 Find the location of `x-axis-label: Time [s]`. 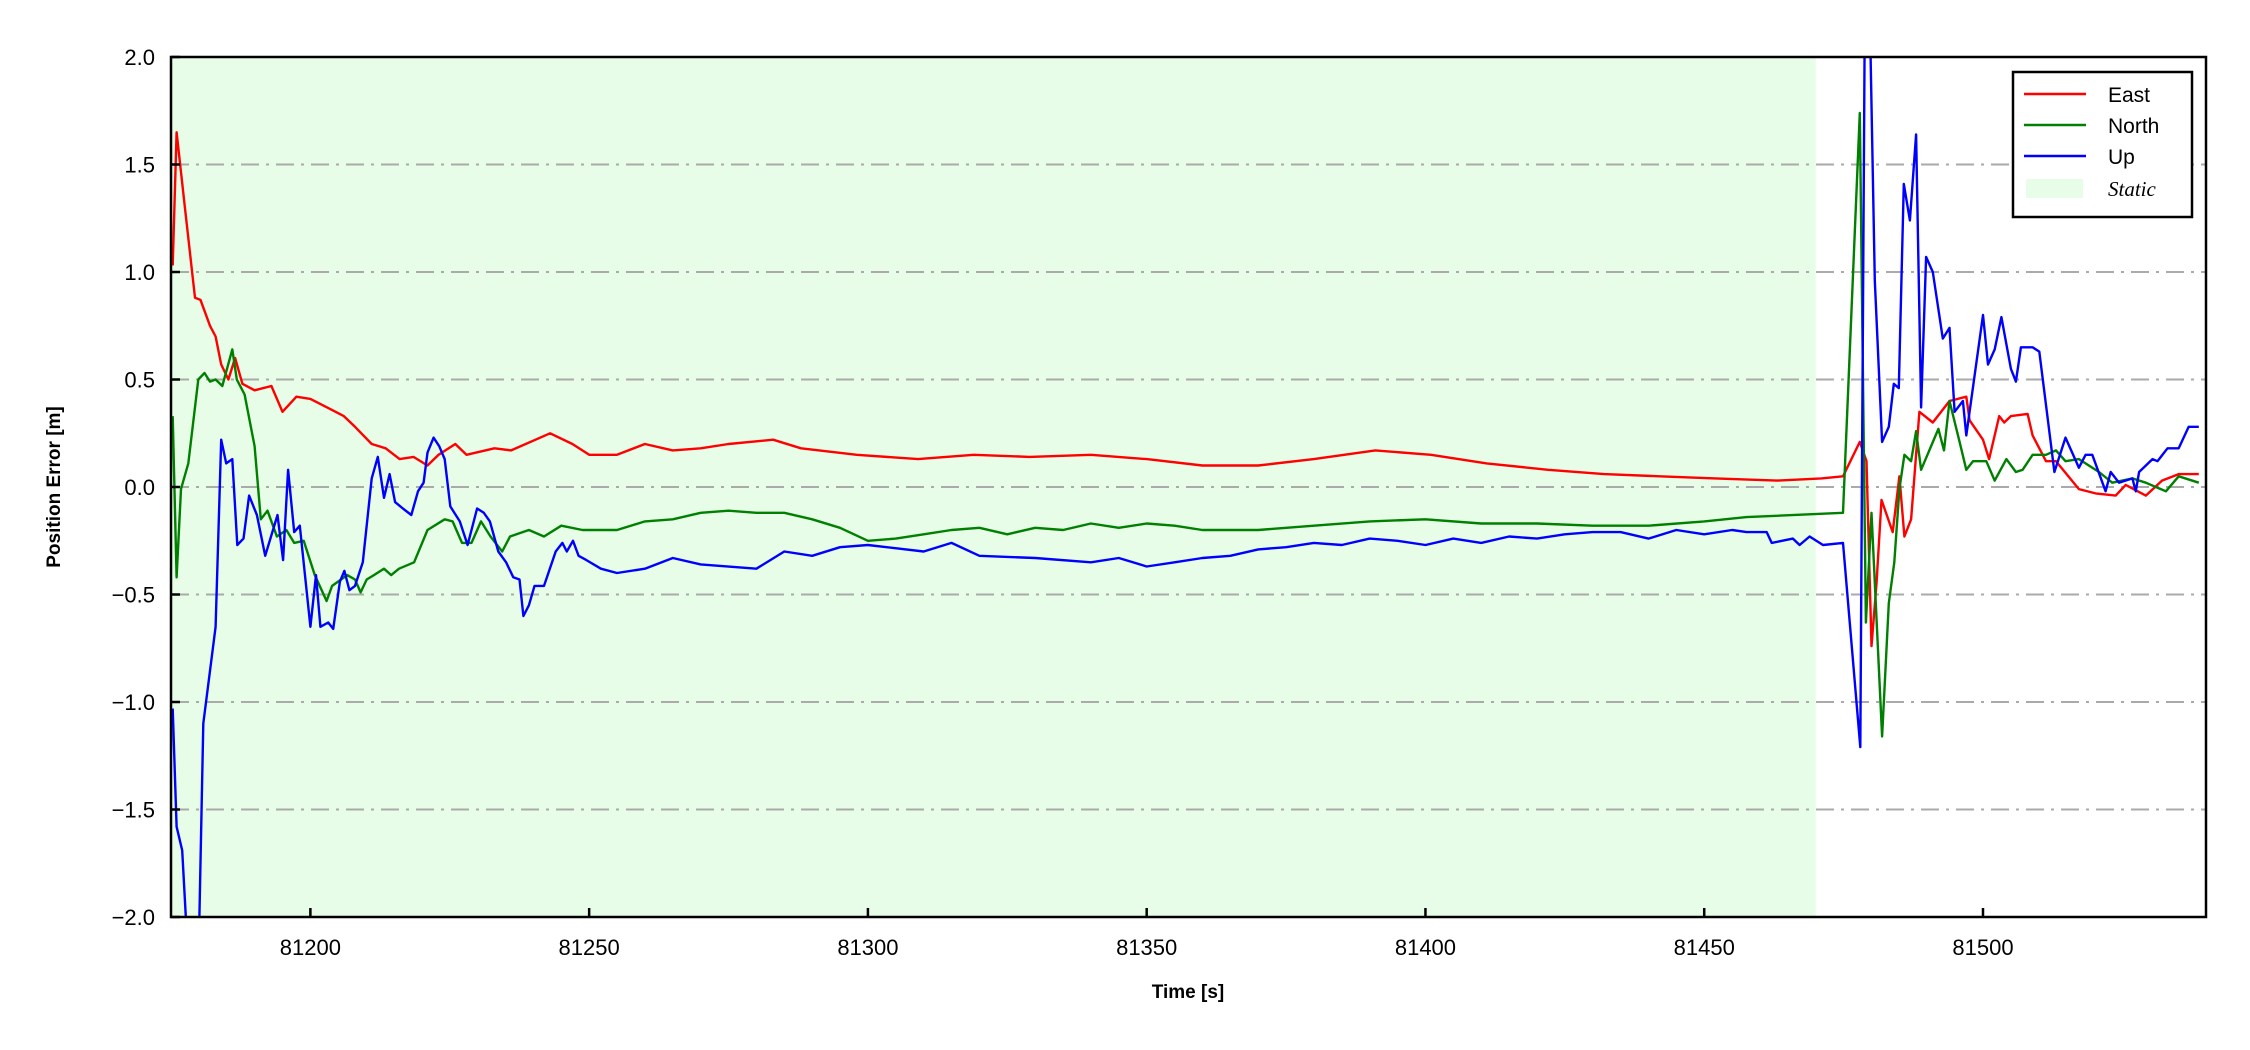

x-axis-label: Time [s] is located at coordinates (1188, 992).